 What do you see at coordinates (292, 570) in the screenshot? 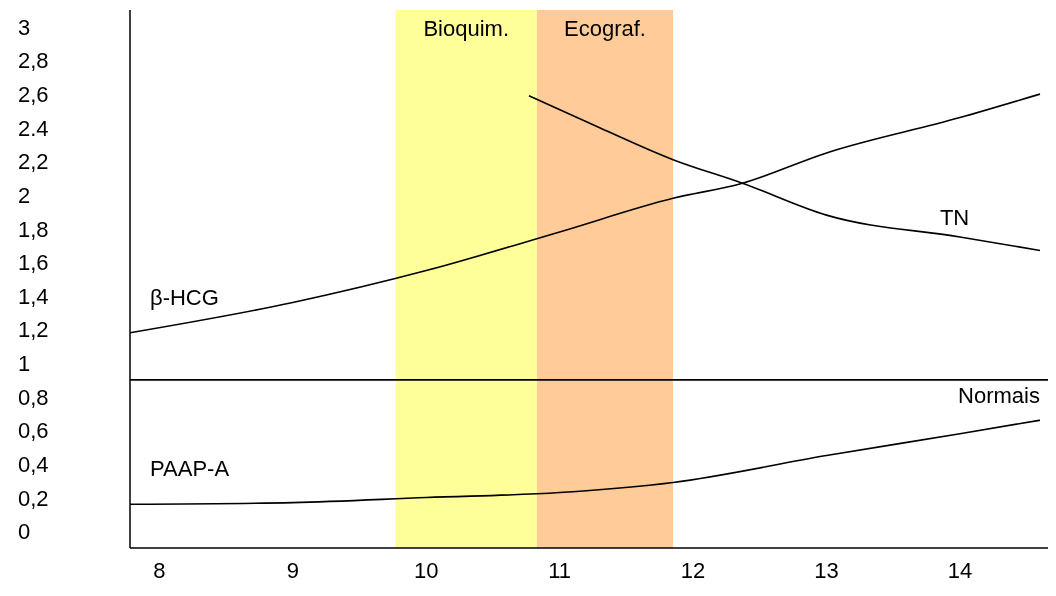
I see `x-tick-label: 9` at bounding box center [292, 570].